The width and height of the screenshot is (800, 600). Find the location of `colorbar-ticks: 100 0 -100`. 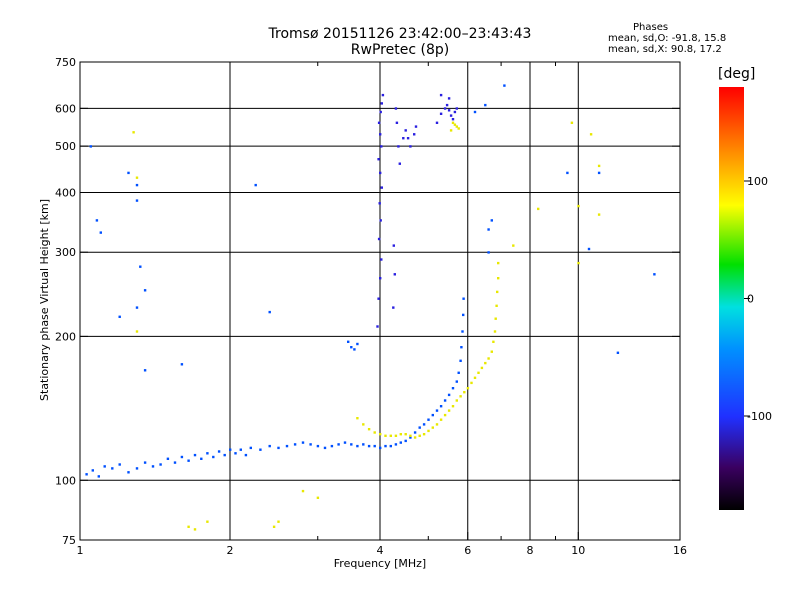

colorbar-ticks: 100 0 -100 is located at coordinates (758, 299).